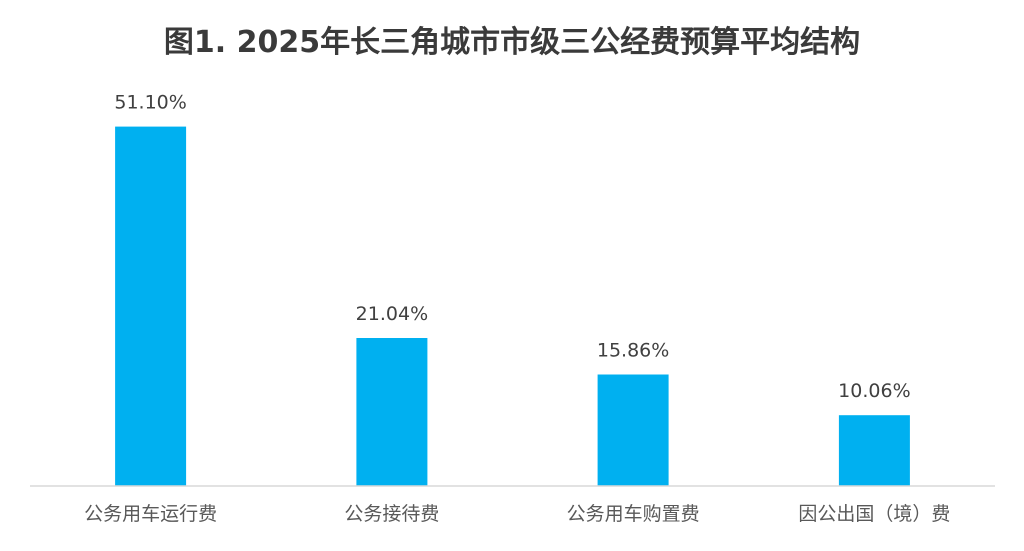 The image size is (1024, 551). Describe the element at coordinates (392, 314) in the screenshot. I see `data-label-2: 21.04%` at that location.